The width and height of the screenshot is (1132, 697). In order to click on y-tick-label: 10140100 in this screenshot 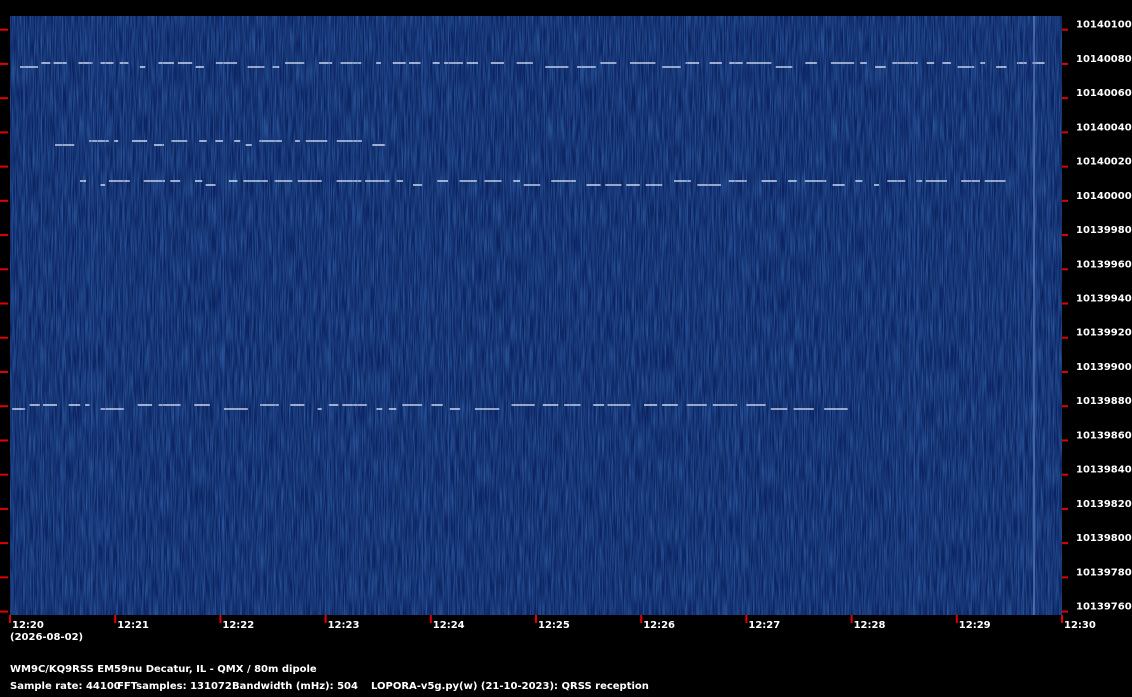, I will do `click(1104, 25)`.